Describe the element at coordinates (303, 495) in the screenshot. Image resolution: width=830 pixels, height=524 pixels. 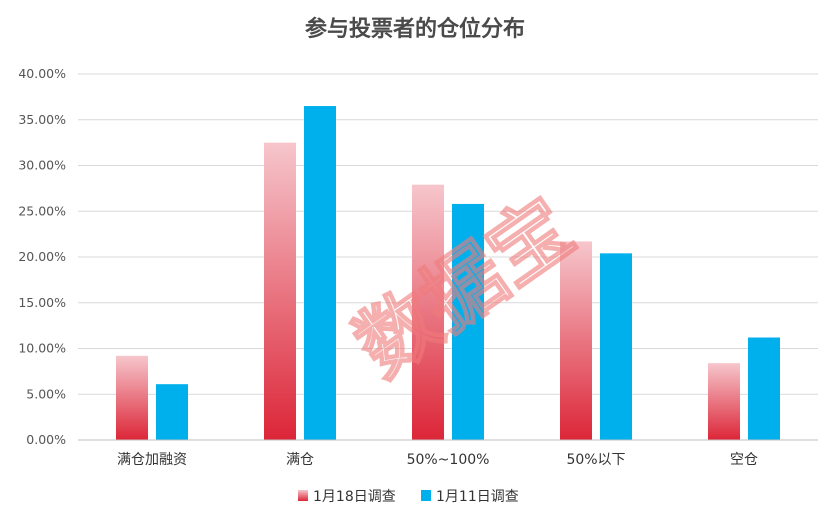
I see `legend-swatch-jan18` at that location.